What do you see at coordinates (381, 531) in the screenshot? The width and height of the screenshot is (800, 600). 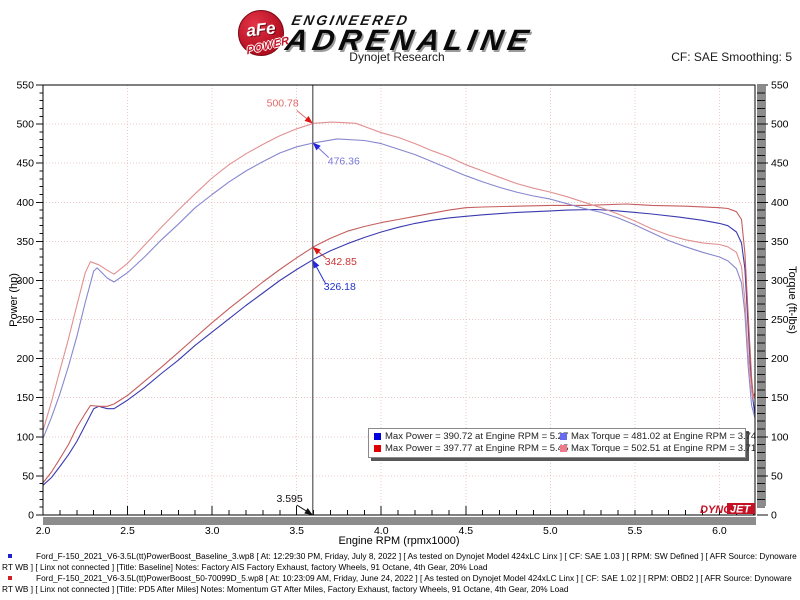 I see `x-tick-label: 4.0` at bounding box center [381, 531].